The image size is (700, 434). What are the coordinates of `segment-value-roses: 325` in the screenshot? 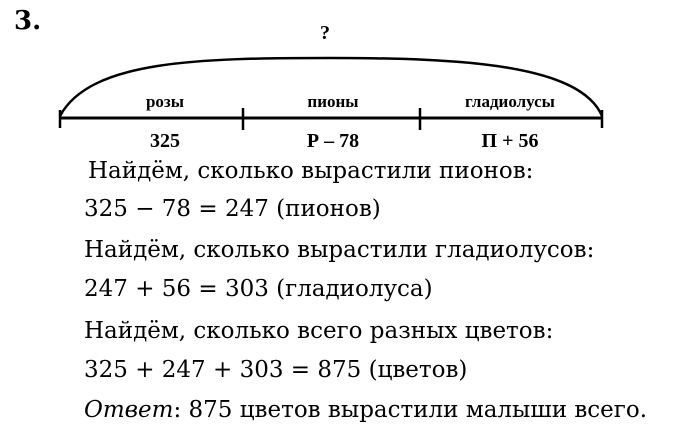 It's located at (165, 141).